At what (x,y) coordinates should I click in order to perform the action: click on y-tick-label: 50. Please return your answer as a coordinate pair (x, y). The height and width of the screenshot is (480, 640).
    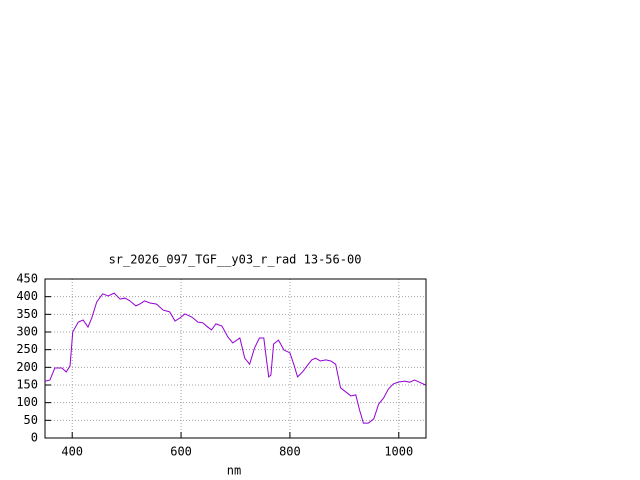
    Looking at the image, I should click on (31, 420).